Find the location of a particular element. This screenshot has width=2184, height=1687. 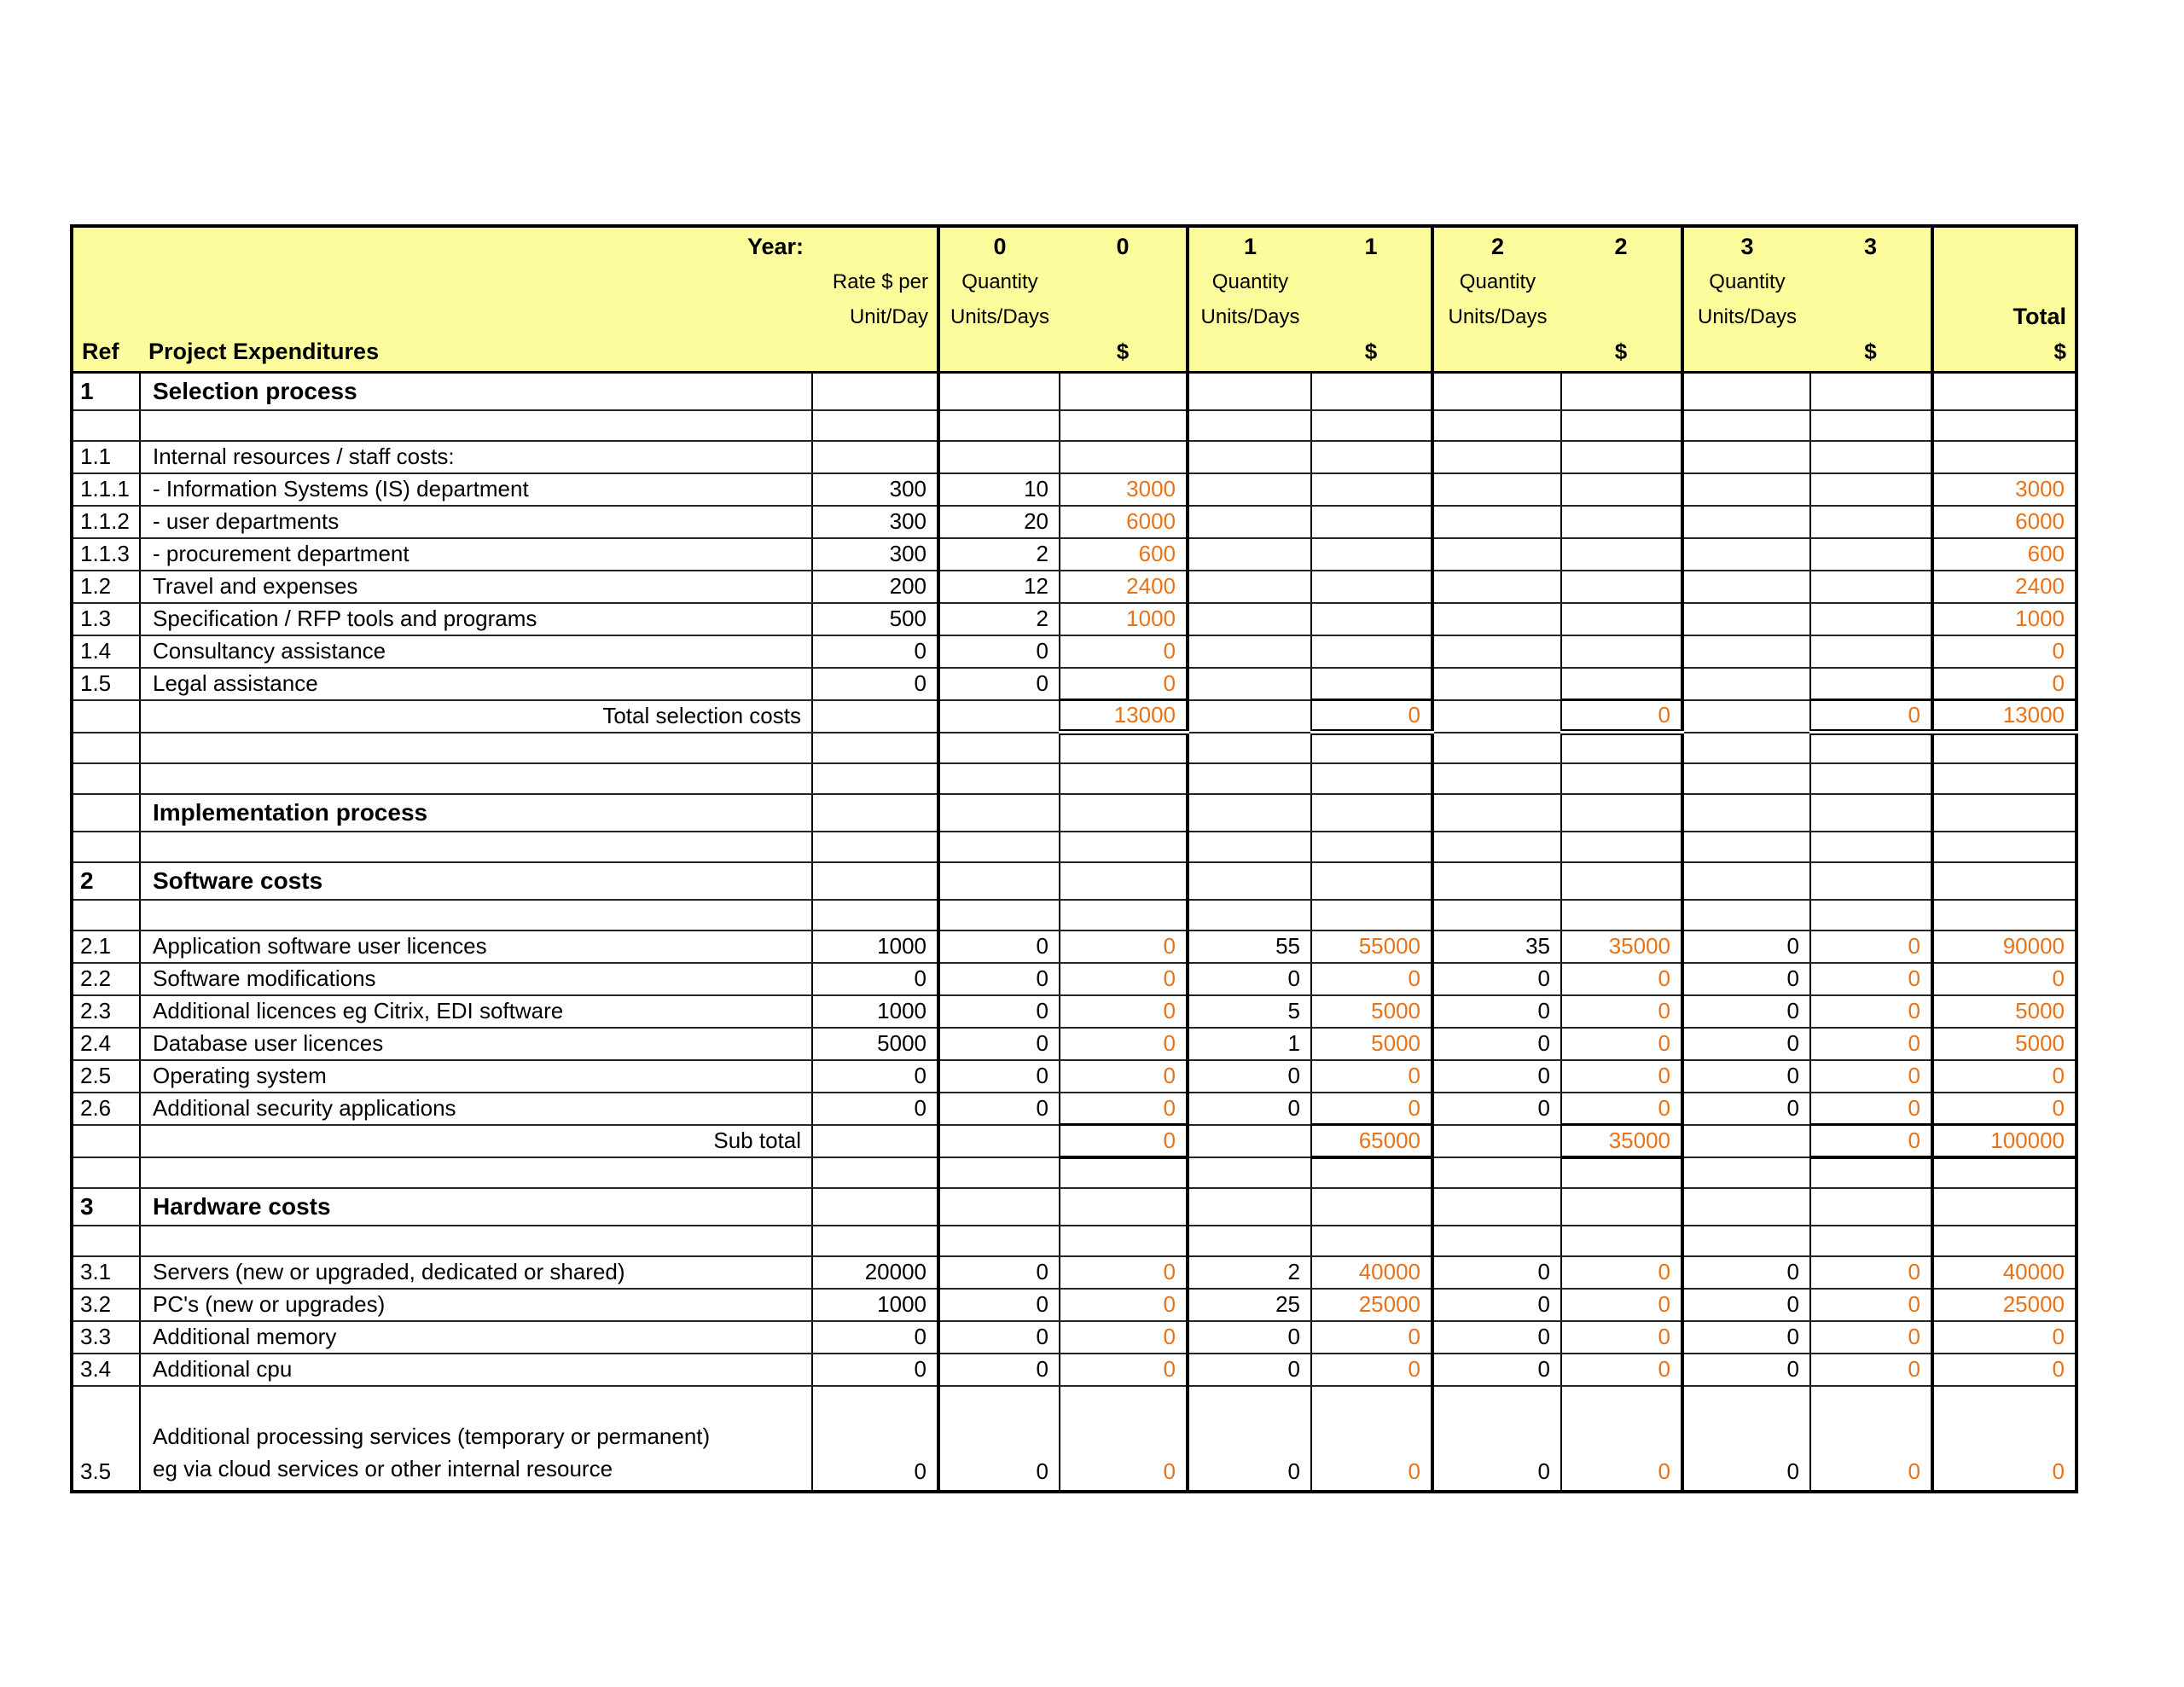

cell-year0-amount: 3000 is located at coordinates (1123, 490).